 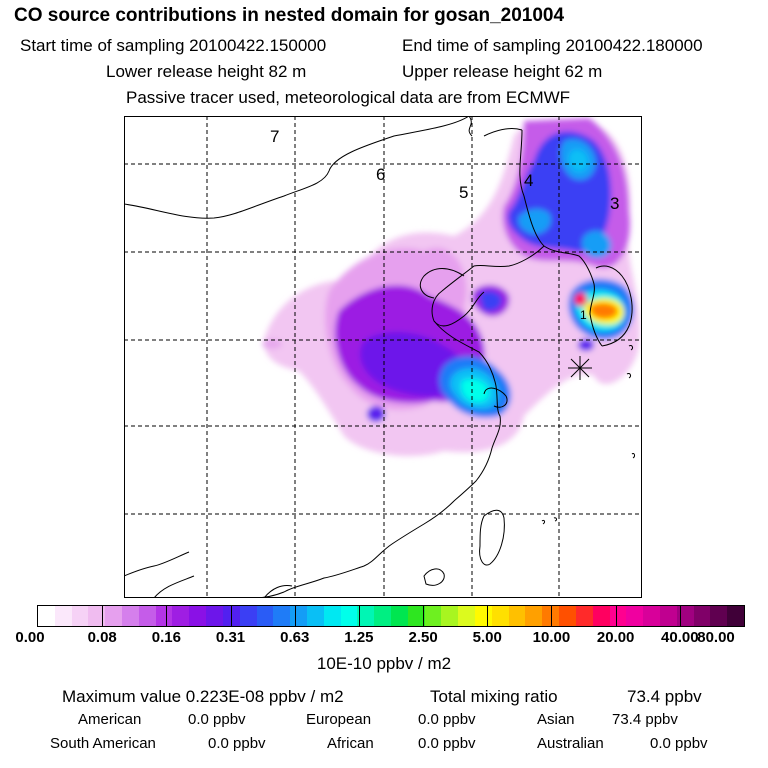 I want to click on region-value-australian: 0.0 ppbv, so click(x=679, y=743).